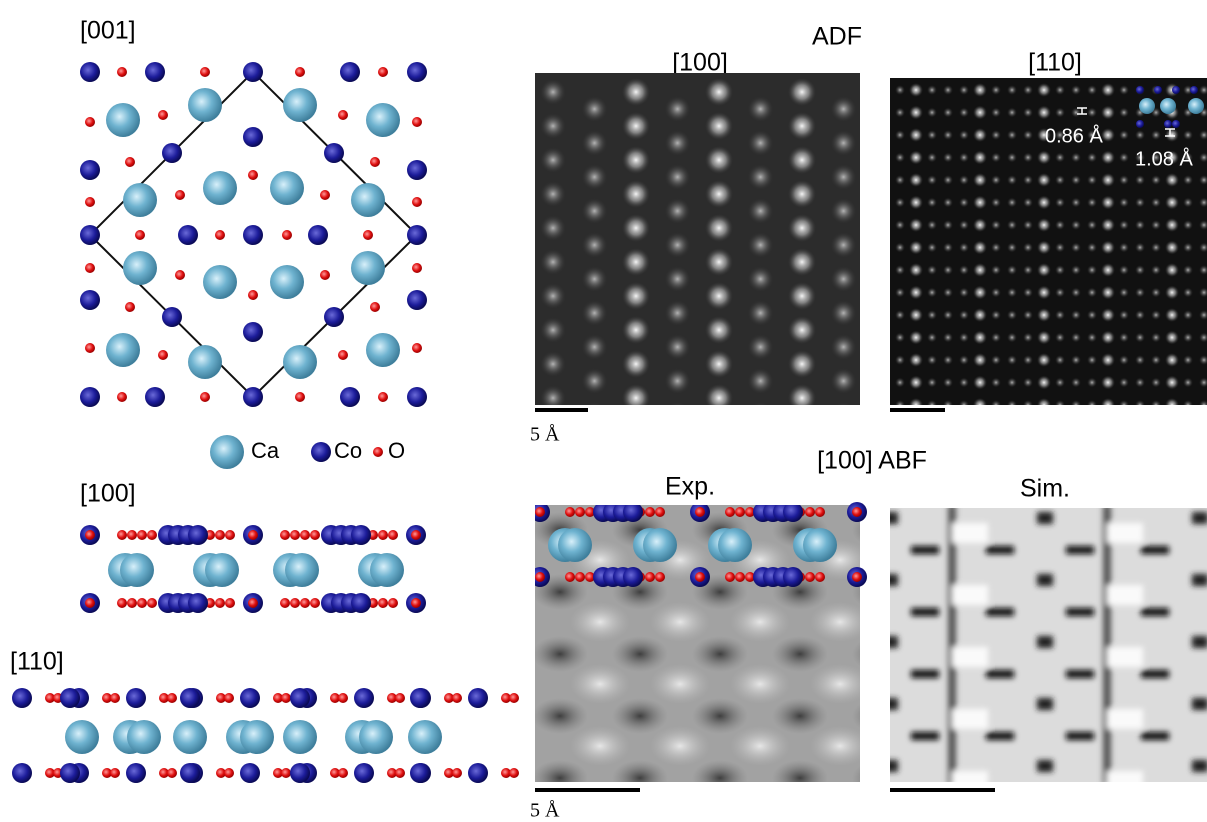 This screenshot has height=822, width=1207. What do you see at coordinates (925, 736) in the screenshot?
I see `dark-dash` at bounding box center [925, 736].